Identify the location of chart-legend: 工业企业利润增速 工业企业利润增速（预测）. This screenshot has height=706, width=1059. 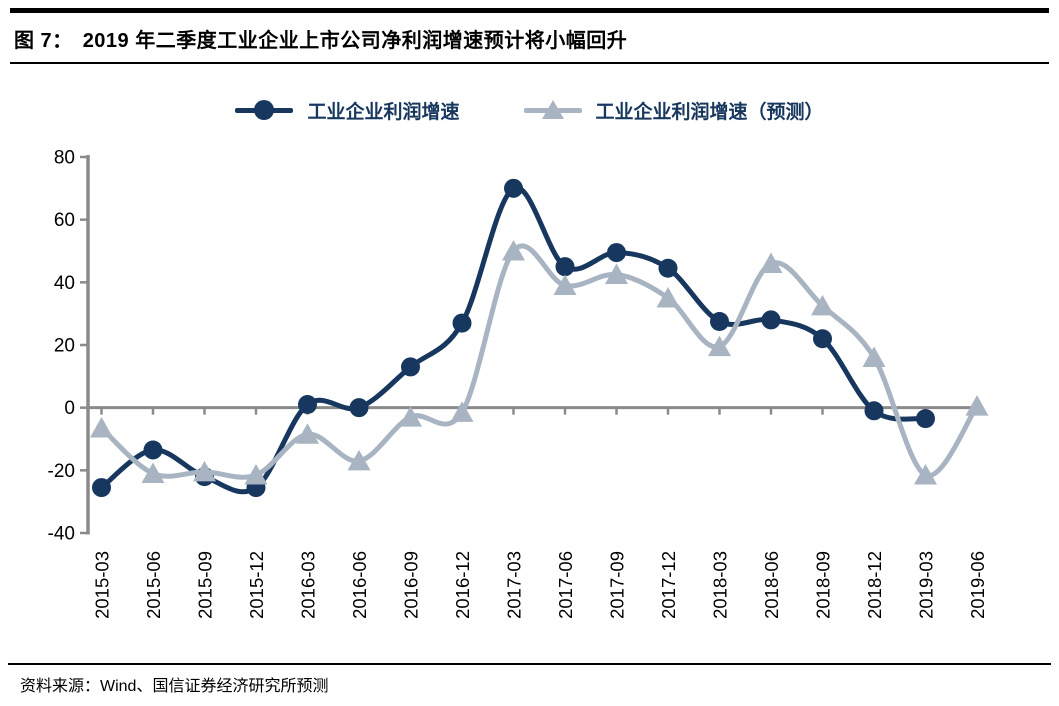
(529, 110).